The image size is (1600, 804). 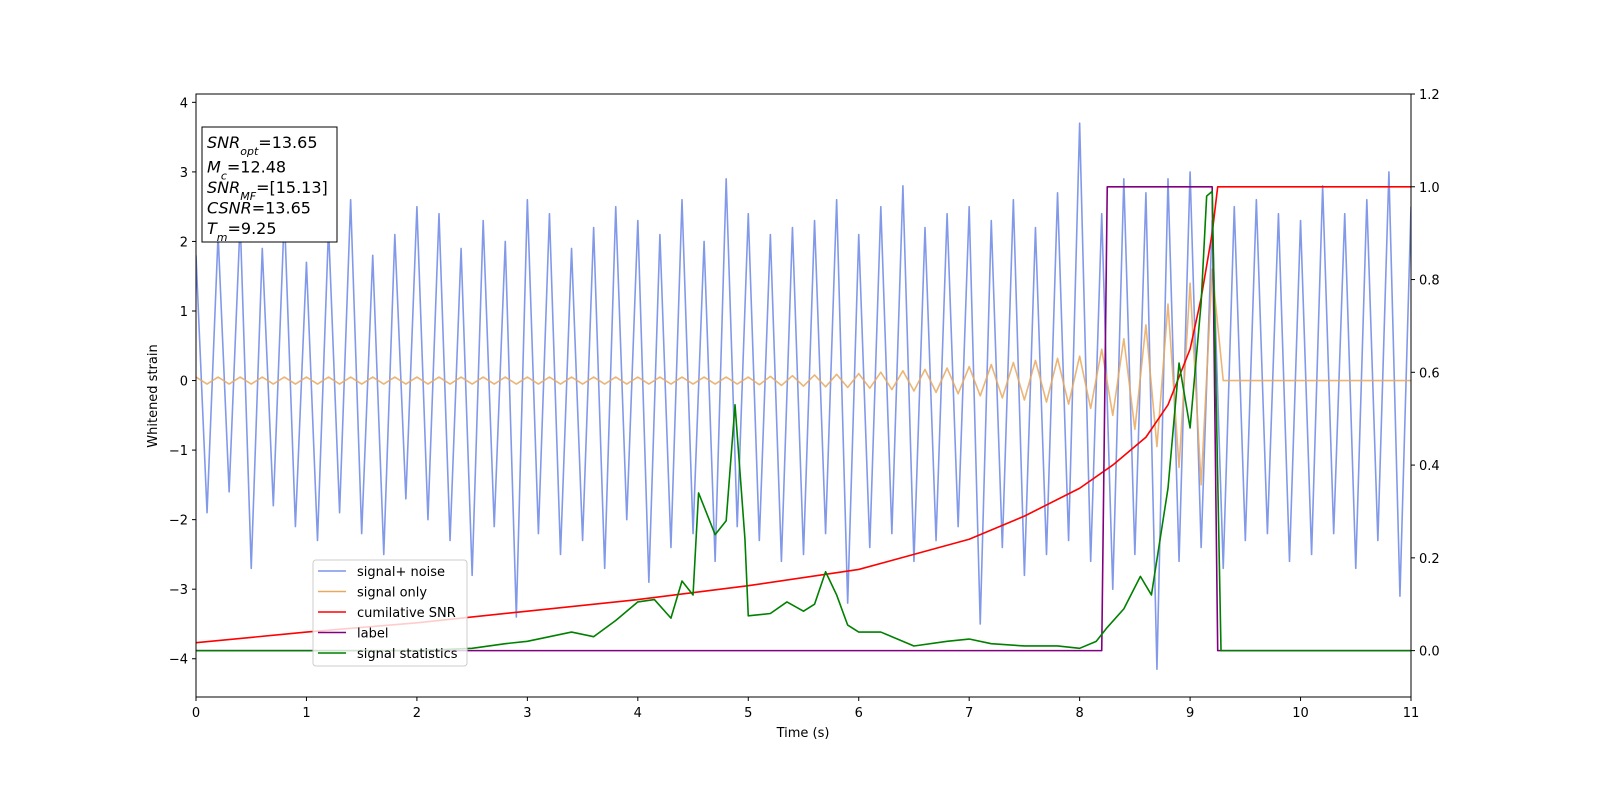 What do you see at coordinates (249, 151) in the screenshot?
I see `annotation-subscript: opt` at bounding box center [249, 151].